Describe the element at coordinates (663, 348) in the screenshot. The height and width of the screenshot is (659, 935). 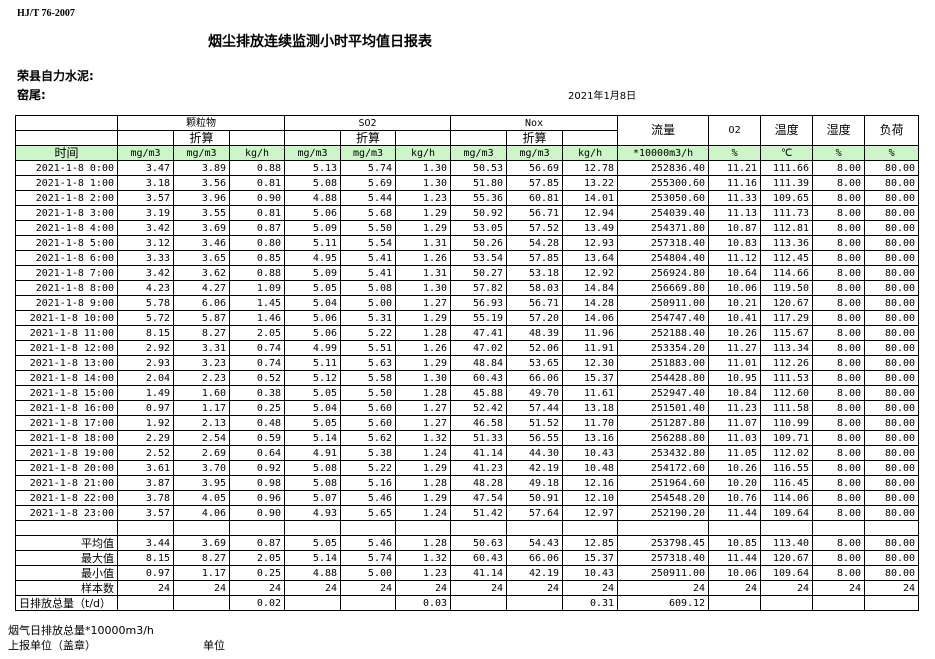
I see `cell: 253354.20` at that location.